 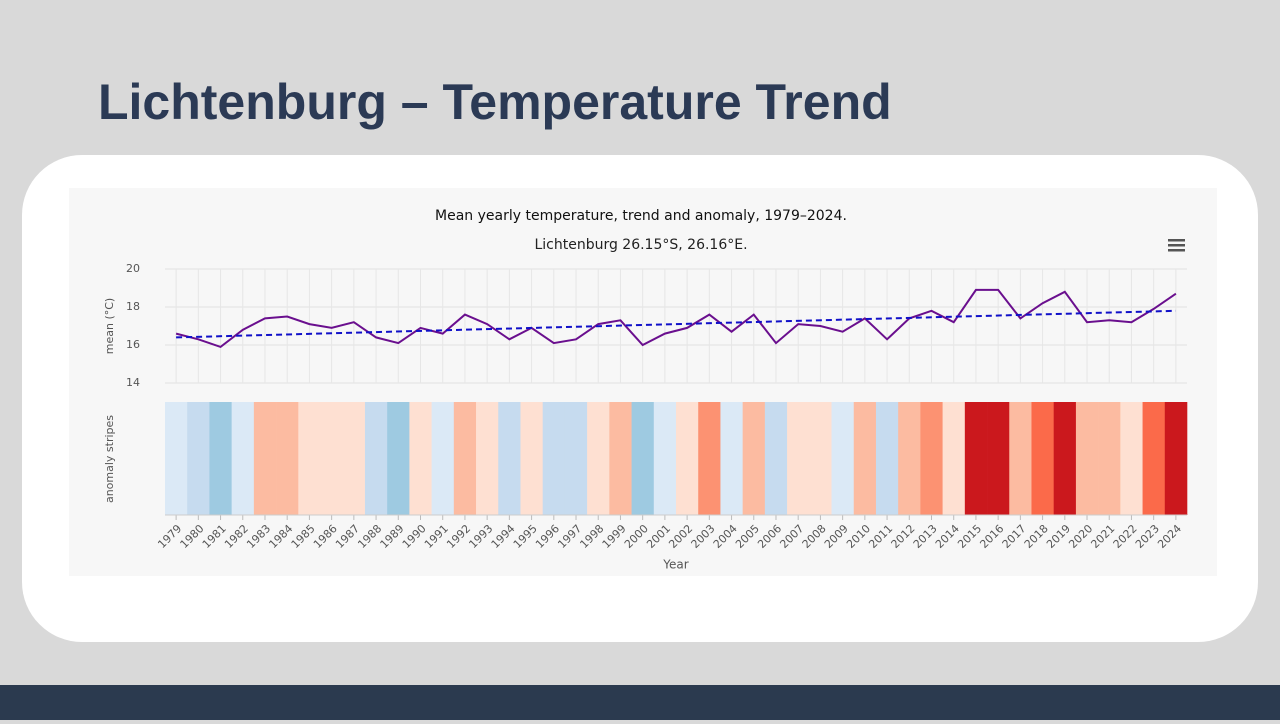 What do you see at coordinates (133, 268) in the screenshot?
I see `y-tick-label: 20` at bounding box center [133, 268].